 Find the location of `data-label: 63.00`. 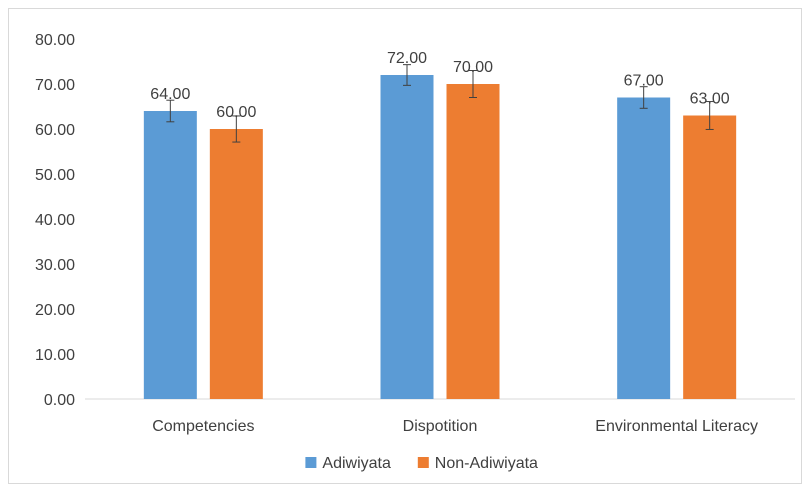

data-label: 63.00 is located at coordinates (710, 99).